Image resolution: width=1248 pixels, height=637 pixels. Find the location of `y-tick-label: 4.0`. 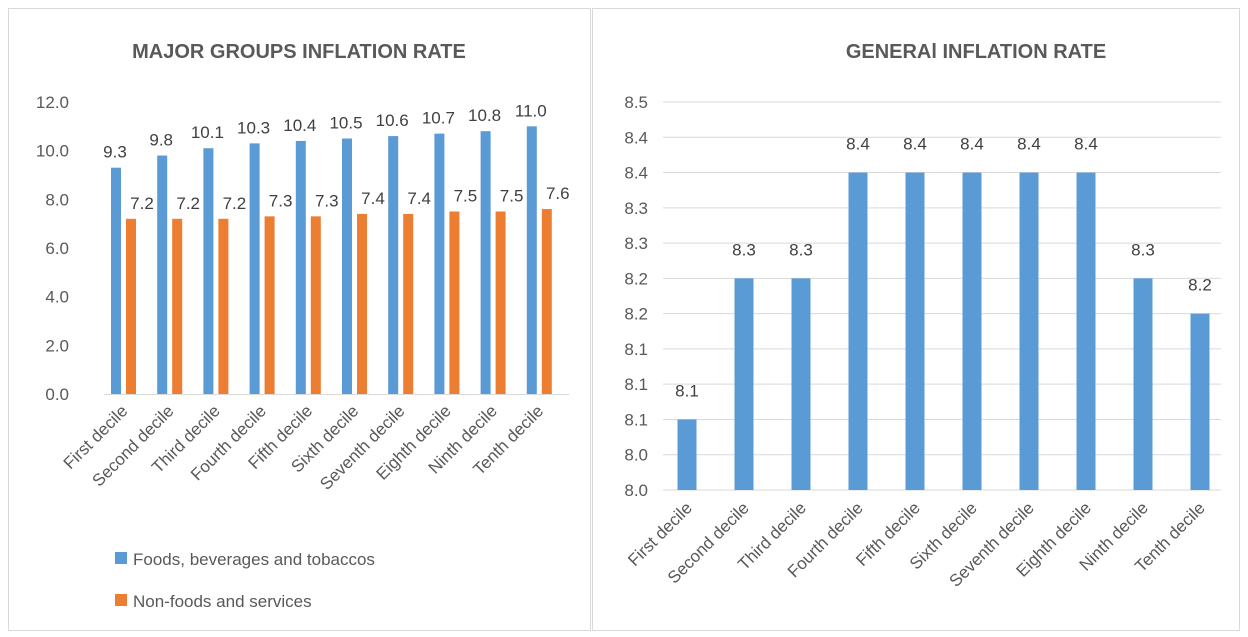

y-tick-label: 4.0 is located at coordinates (57, 297).